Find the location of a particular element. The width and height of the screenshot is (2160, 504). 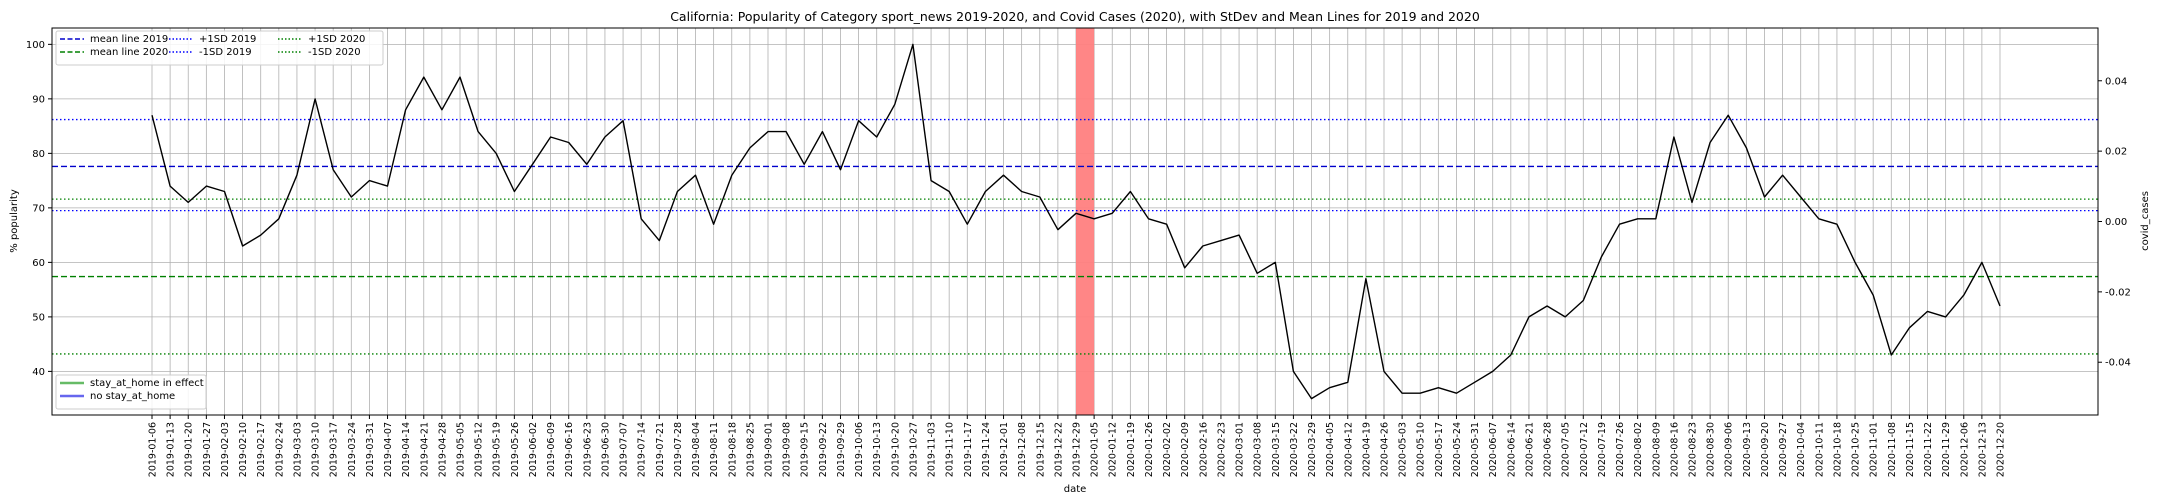

x-tick-label: 2019-09-29 is located at coordinates (841, 449).